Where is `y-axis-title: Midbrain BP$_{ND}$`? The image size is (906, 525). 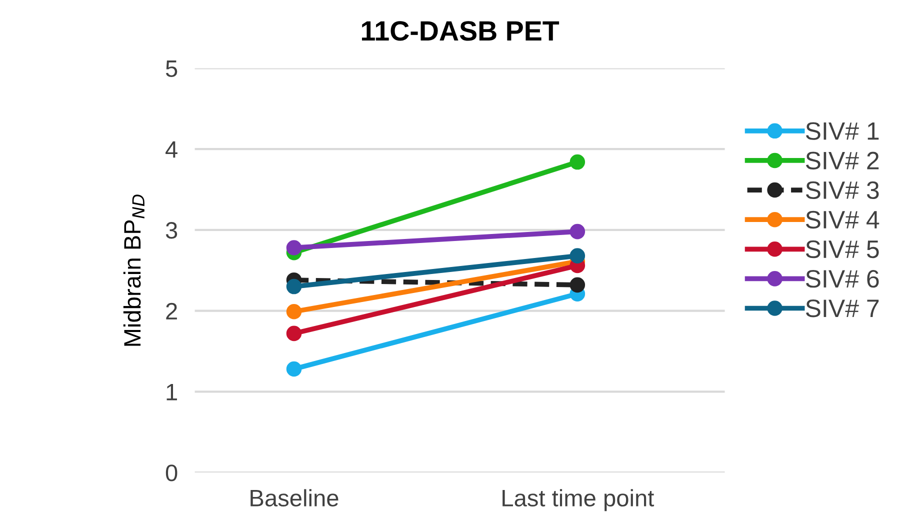
y-axis-title: Midbrain BP$_{ND}$ is located at coordinates (133, 270).